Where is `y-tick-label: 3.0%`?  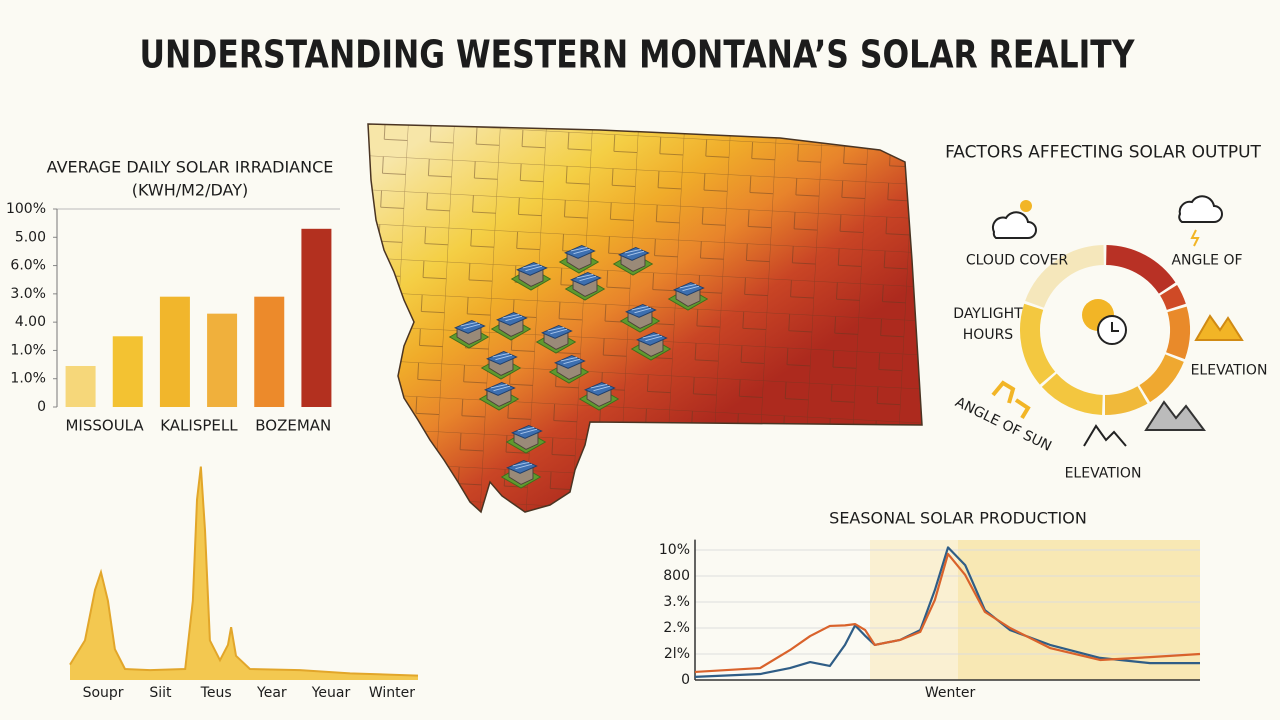 y-tick-label: 3.0% is located at coordinates (28, 294).